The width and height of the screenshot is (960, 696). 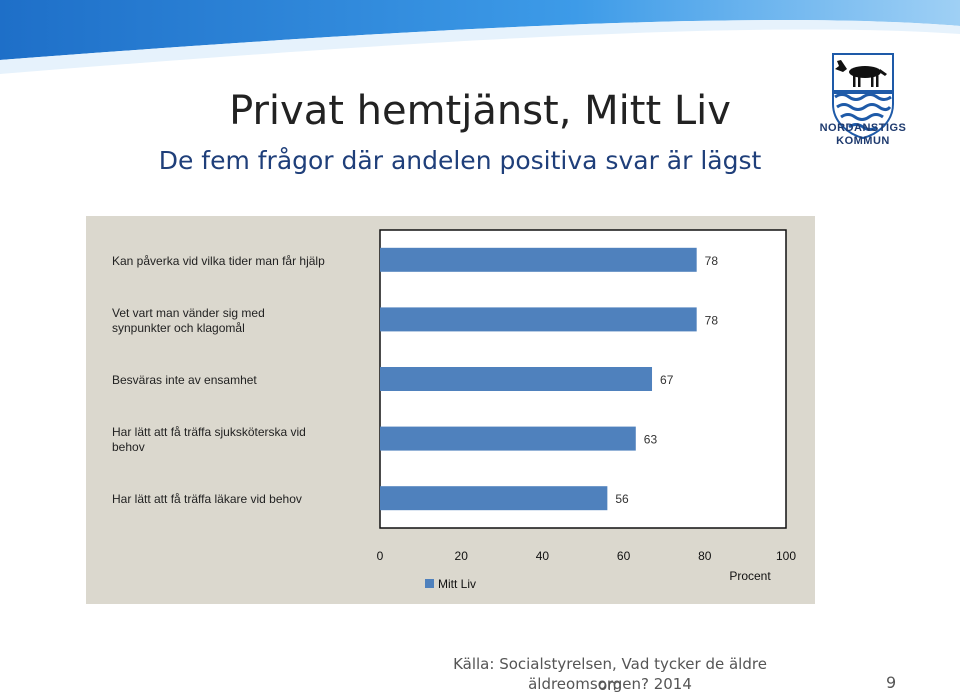 I want to click on x-tick-label-100: 100, so click(x=786, y=556).